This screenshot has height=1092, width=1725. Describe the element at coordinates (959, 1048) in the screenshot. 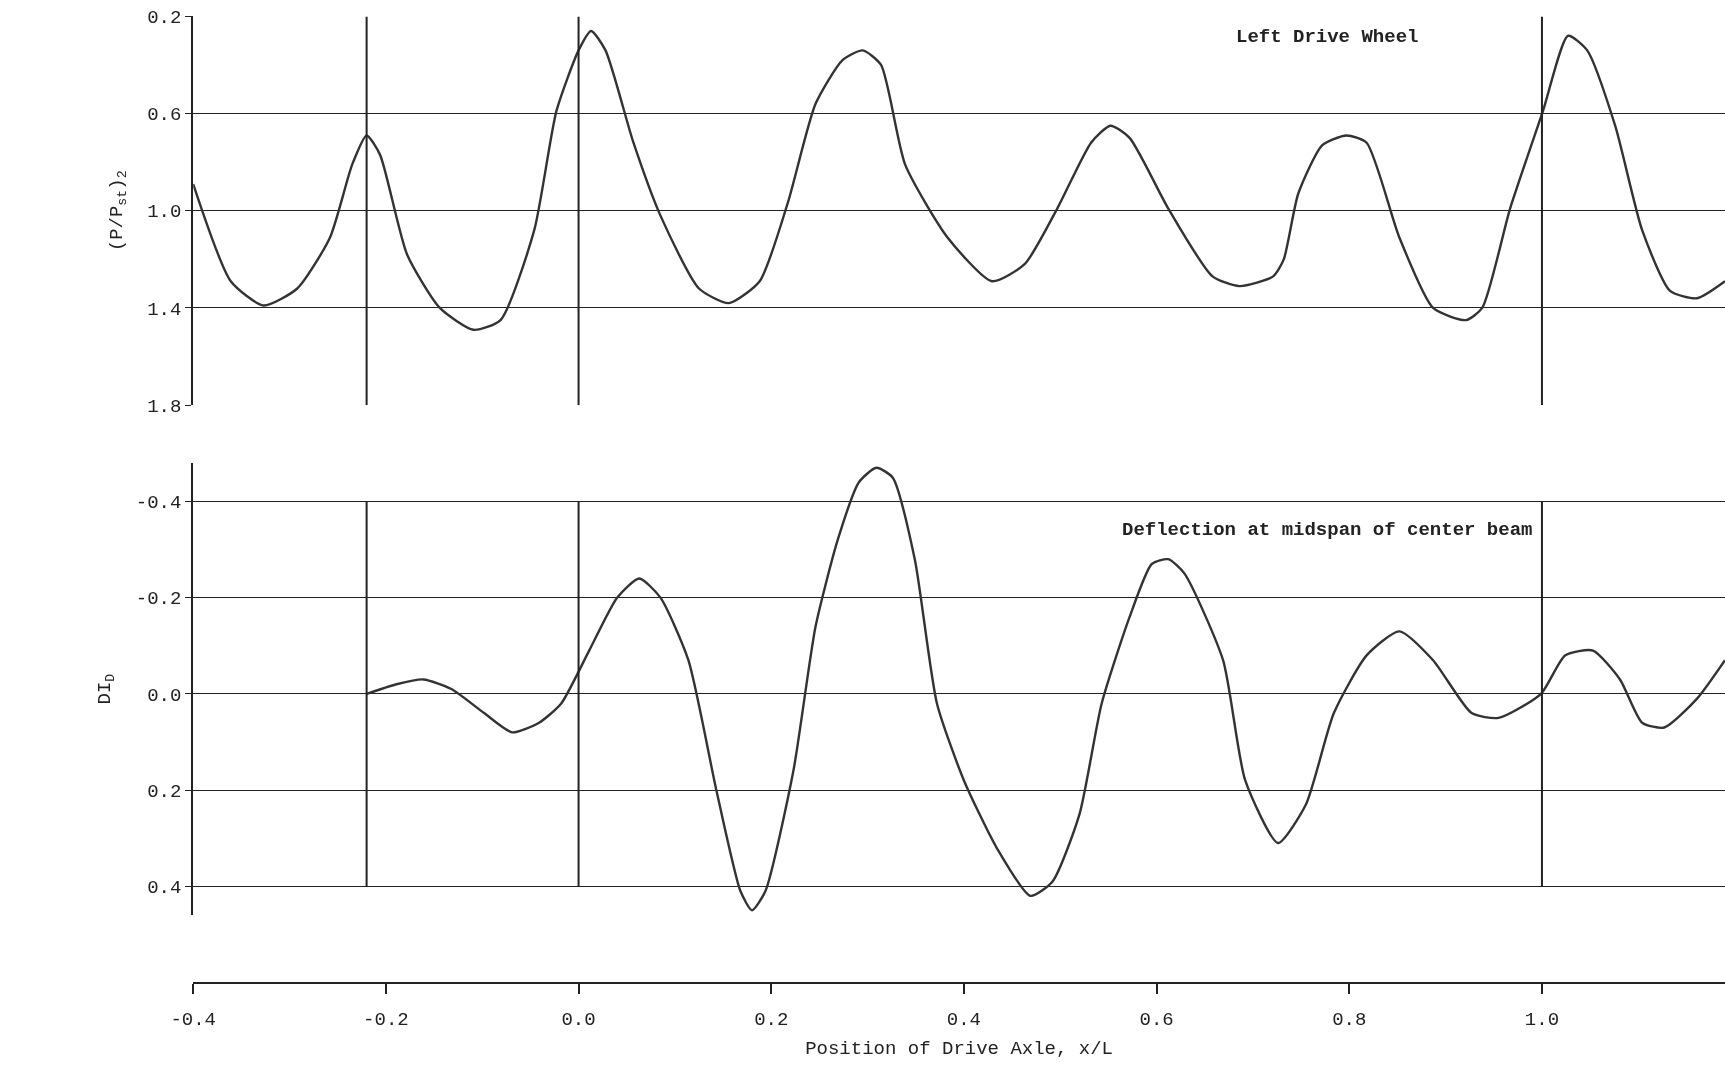

I see `x-axis-title: Position of Drive Axle, x/L` at that location.